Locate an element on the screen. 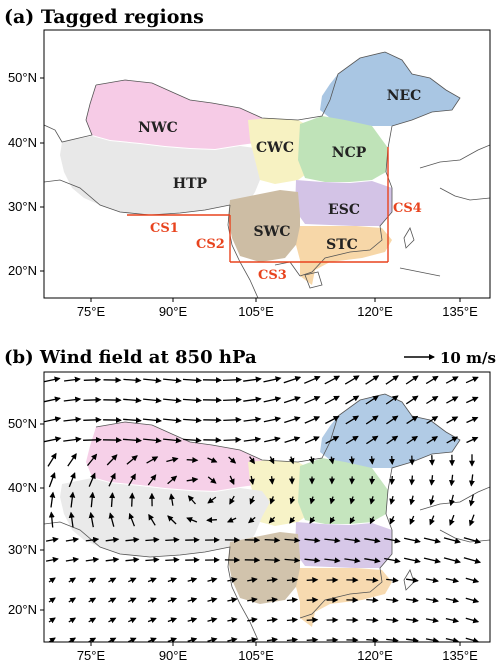 The image size is (500, 665). lon-tick-120-b: 120°E is located at coordinates (375, 655).